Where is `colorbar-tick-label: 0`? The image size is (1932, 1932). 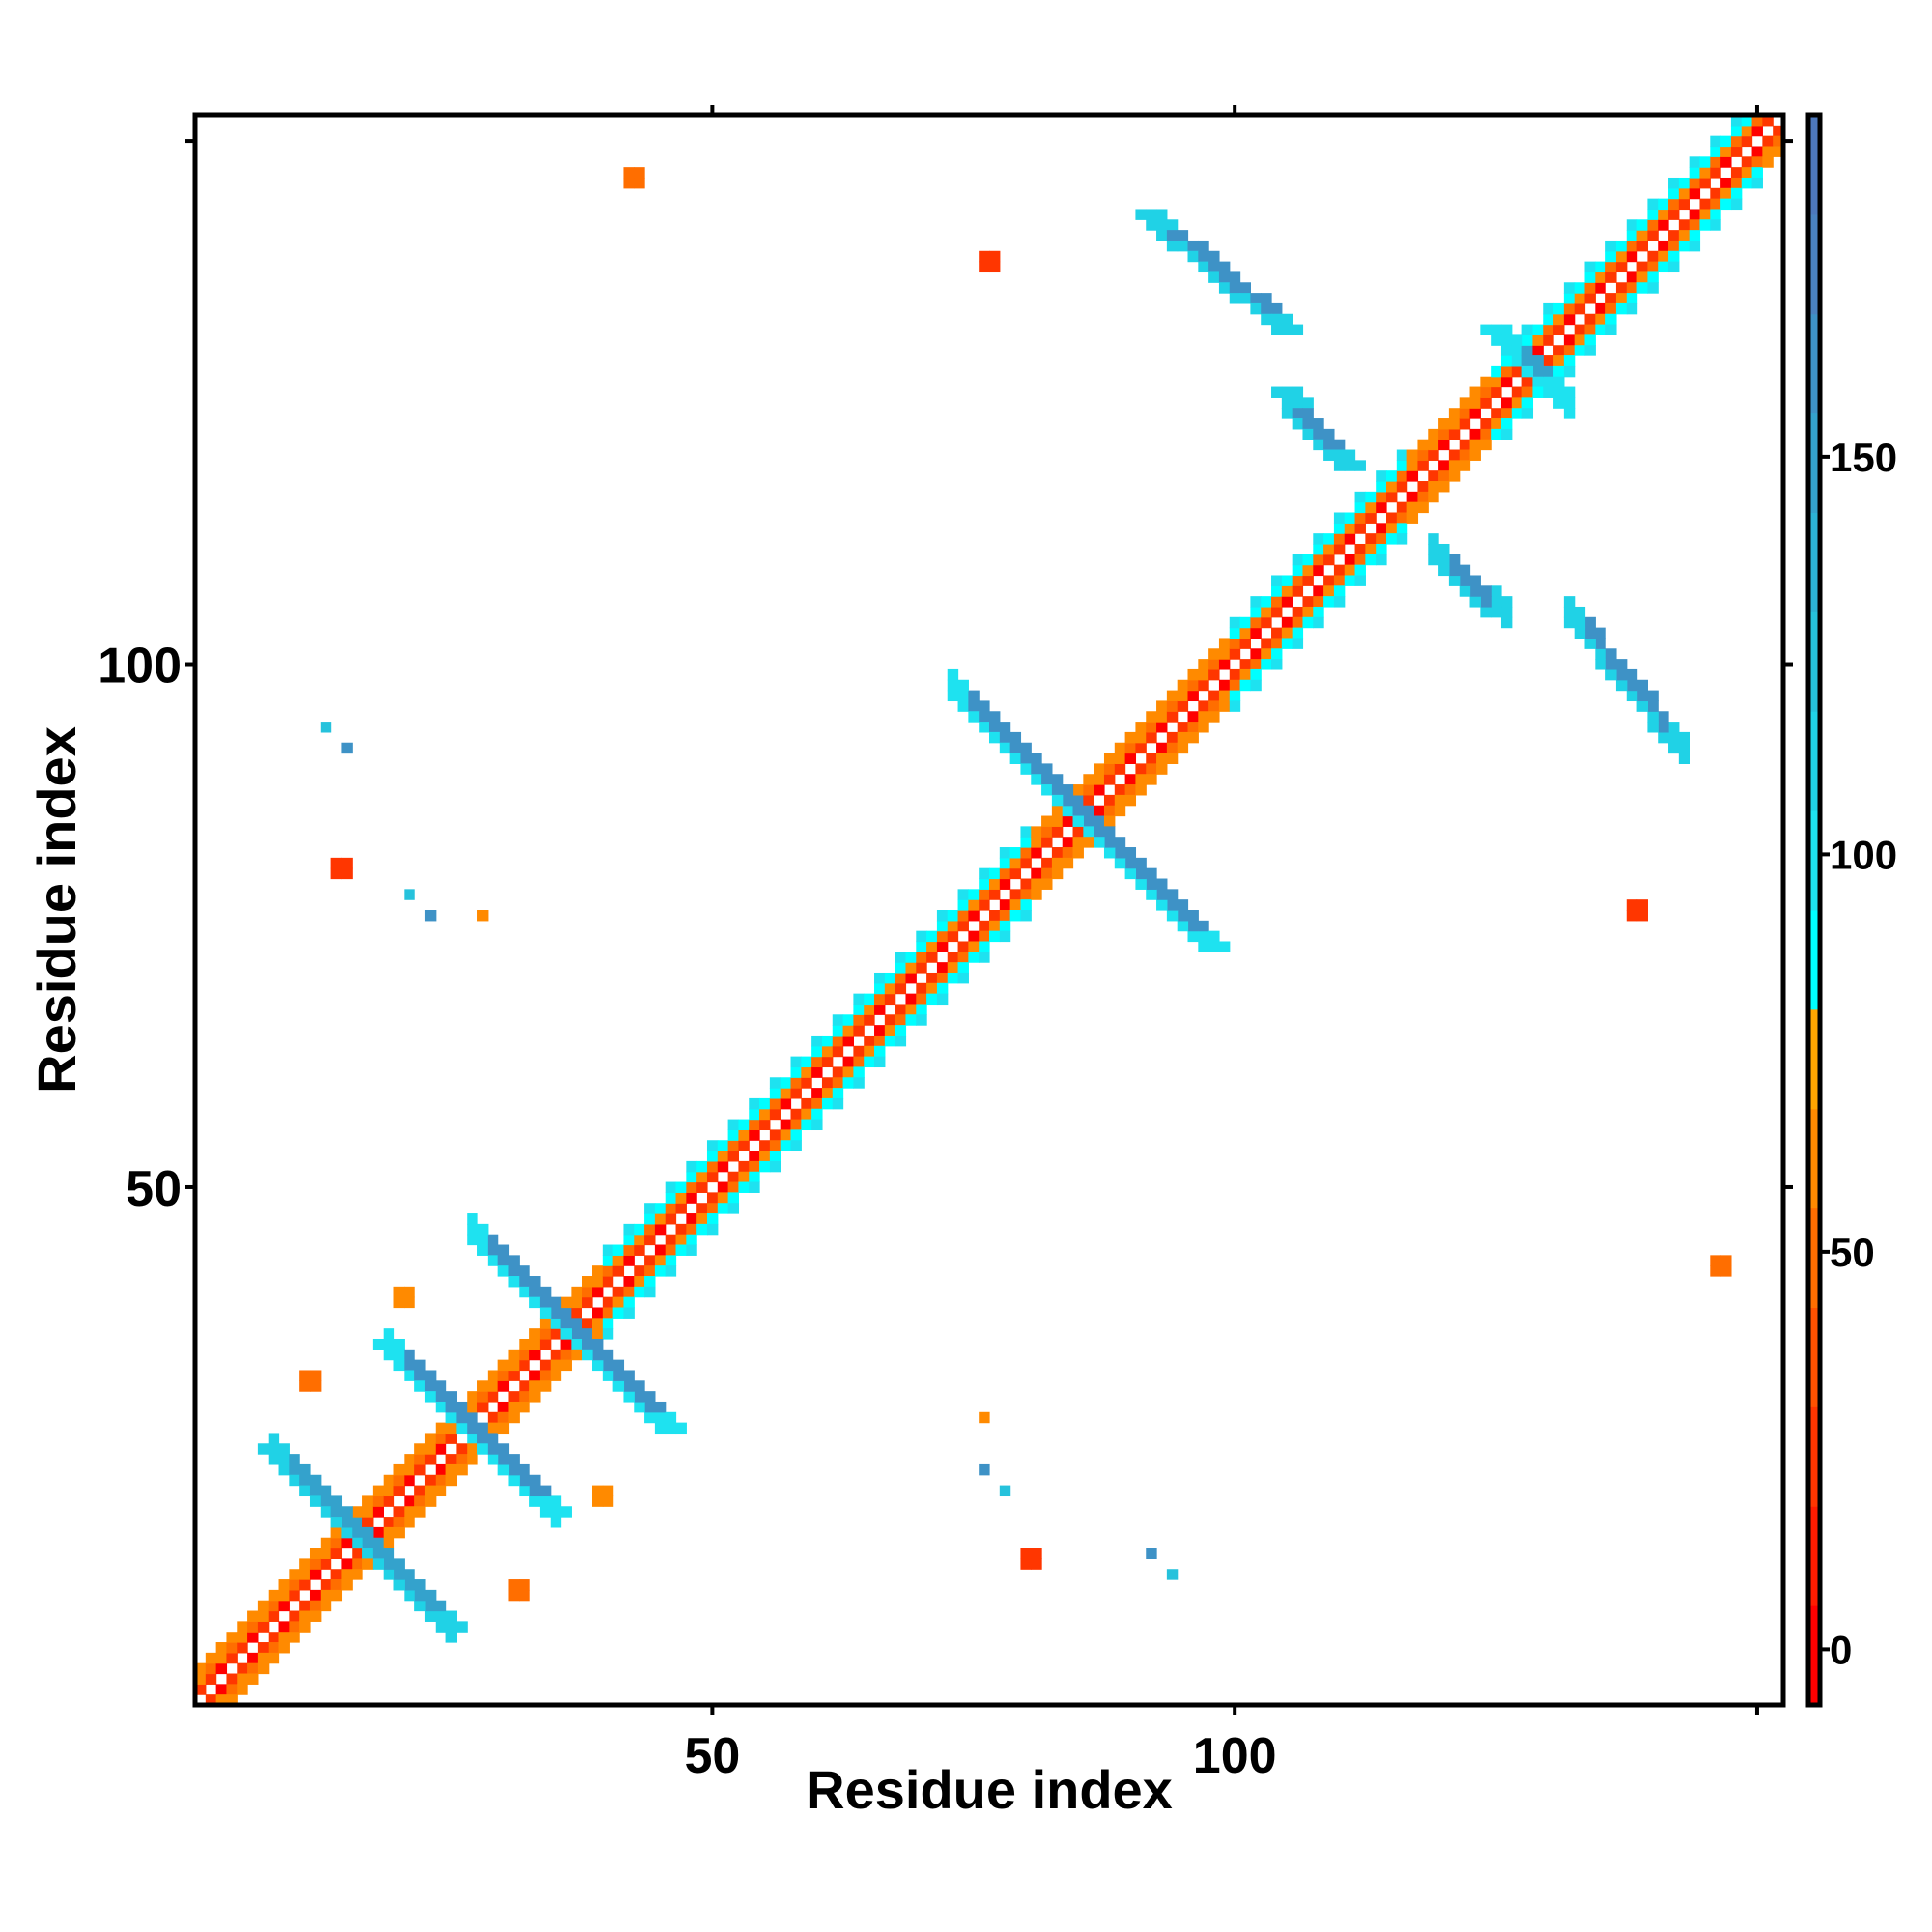
colorbar-tick-label: 0 is located at coordinates (1841, 1649).